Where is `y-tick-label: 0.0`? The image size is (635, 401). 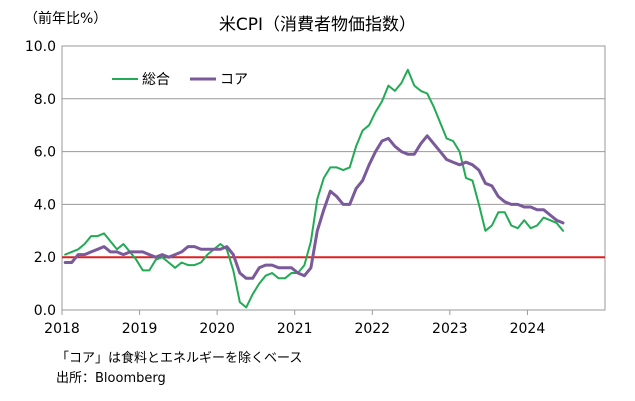 y-tick-label: 0.0 is located at coordinates (45, 311).